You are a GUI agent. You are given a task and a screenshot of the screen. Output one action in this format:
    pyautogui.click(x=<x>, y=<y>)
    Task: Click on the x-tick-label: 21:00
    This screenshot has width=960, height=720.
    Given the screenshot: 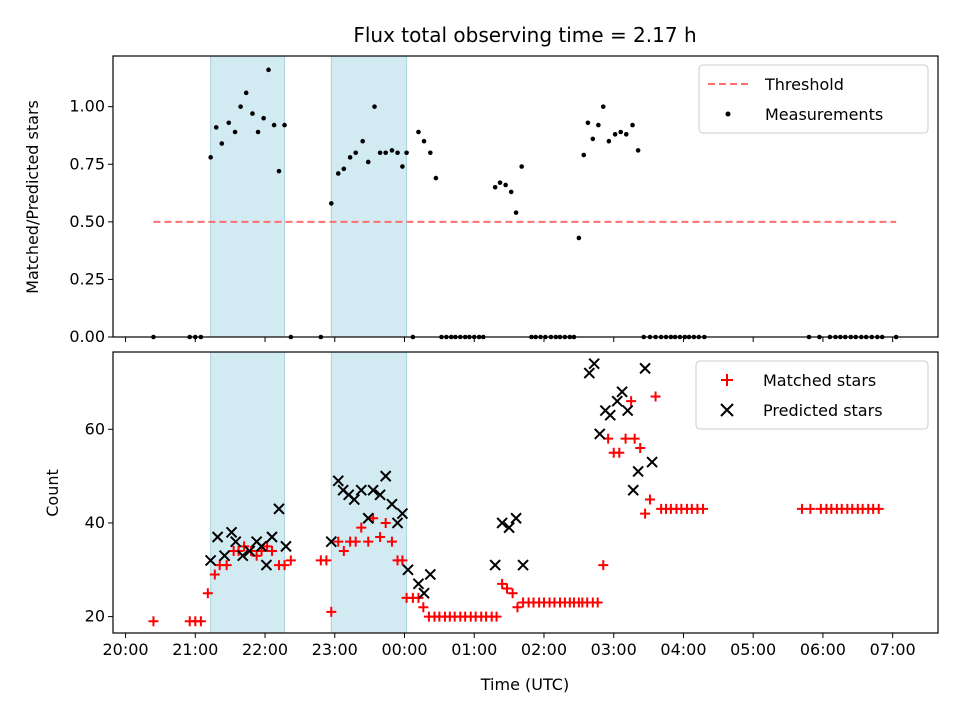 What is the action you would take?
    pyautogui.click(x=195, y=649)
    